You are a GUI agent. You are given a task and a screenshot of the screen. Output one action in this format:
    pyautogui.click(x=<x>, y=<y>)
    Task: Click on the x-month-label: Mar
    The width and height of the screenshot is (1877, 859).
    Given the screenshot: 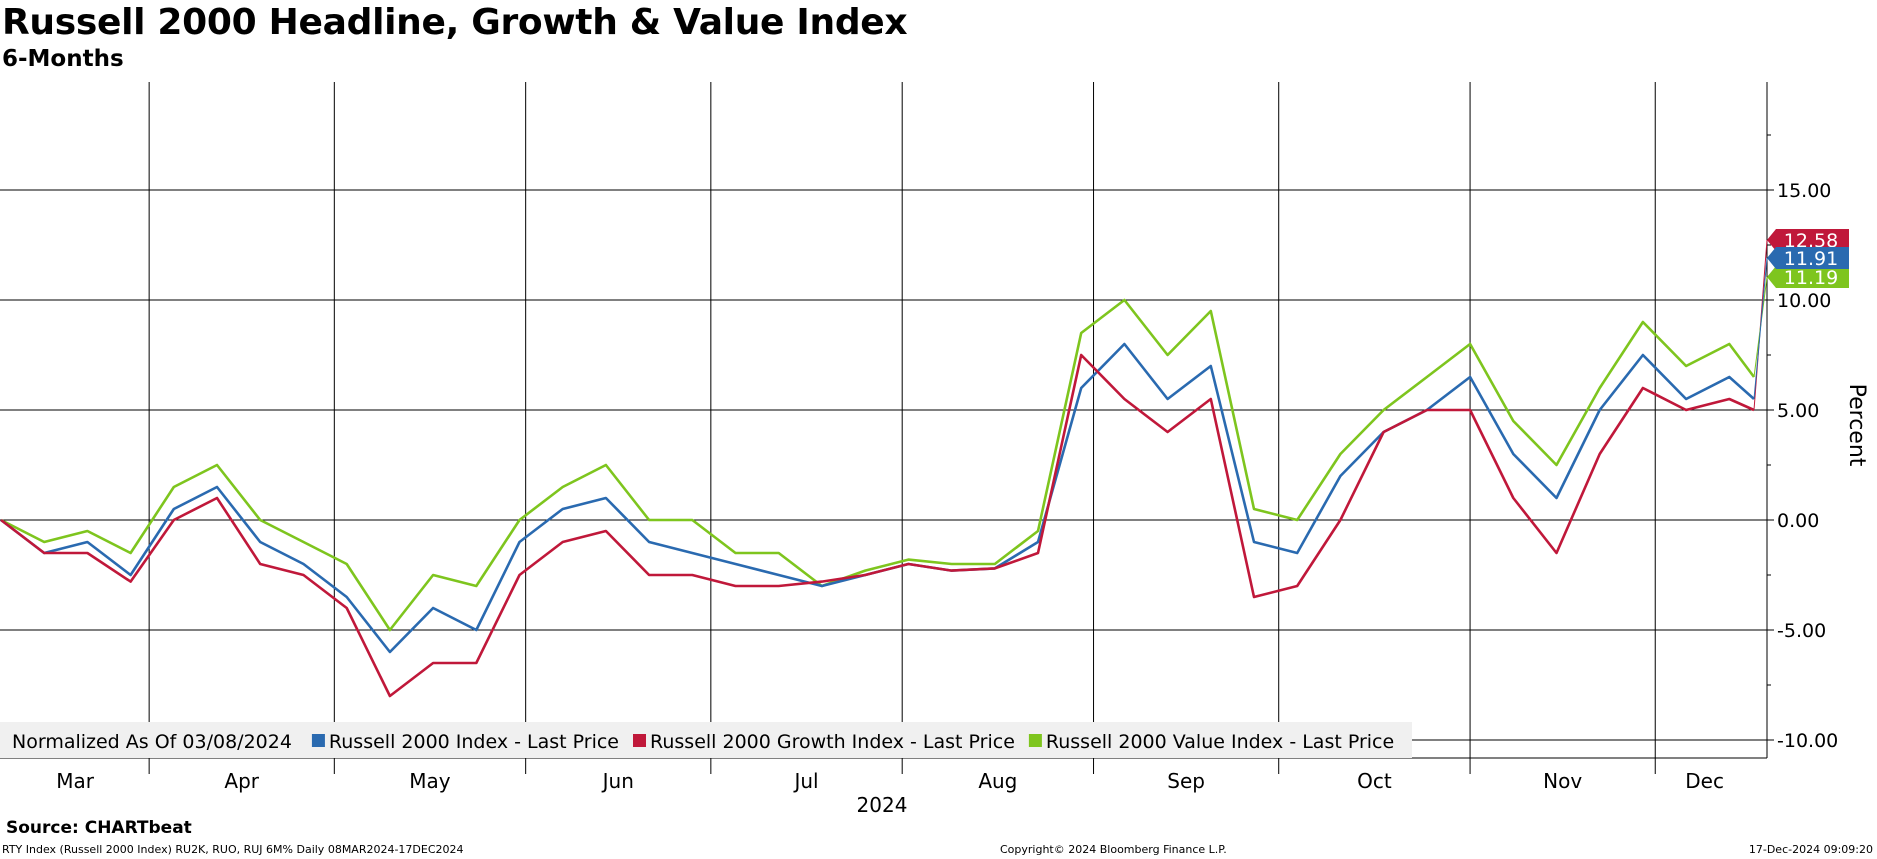 What is the action you would take?
    pyautogui.click(x=75, y=781)
    